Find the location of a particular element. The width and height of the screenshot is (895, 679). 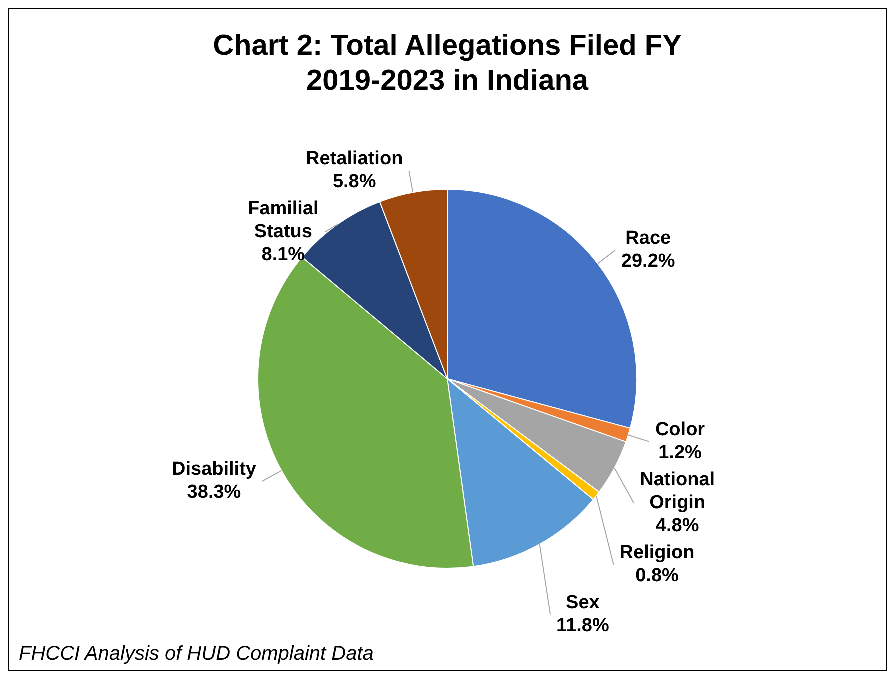

data-label: 5.8% is located at coordinates (354, 182).